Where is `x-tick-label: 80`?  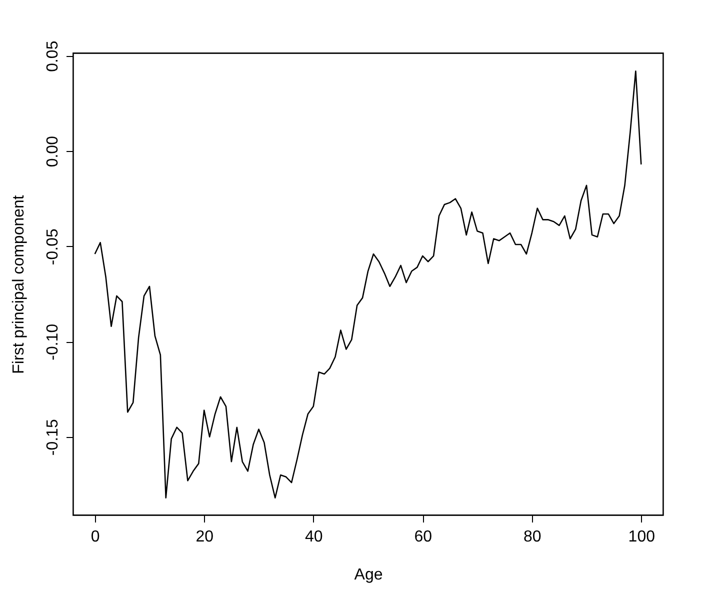
x-tick-label: 80 is located at coordinates (532, 537).